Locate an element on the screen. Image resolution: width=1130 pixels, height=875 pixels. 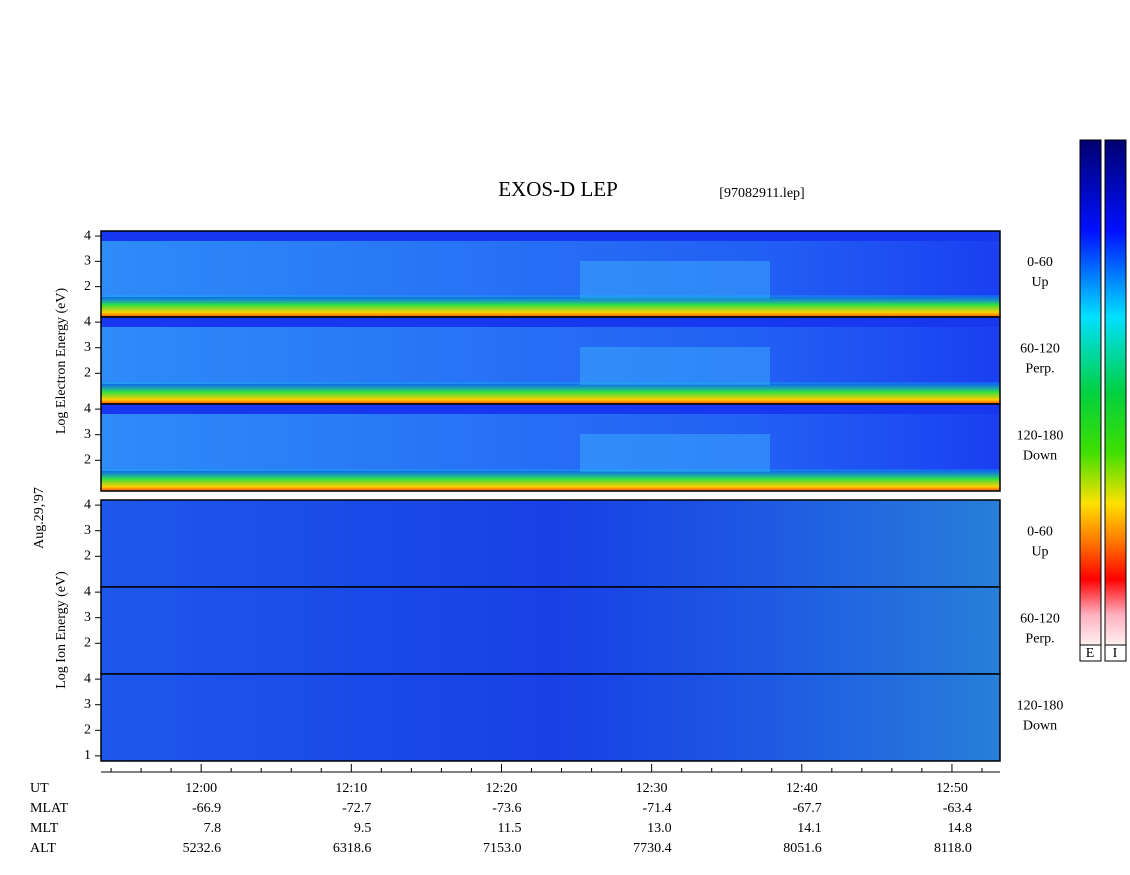
orbit-row-value: -71.4 is located at coordinates (656, 808).